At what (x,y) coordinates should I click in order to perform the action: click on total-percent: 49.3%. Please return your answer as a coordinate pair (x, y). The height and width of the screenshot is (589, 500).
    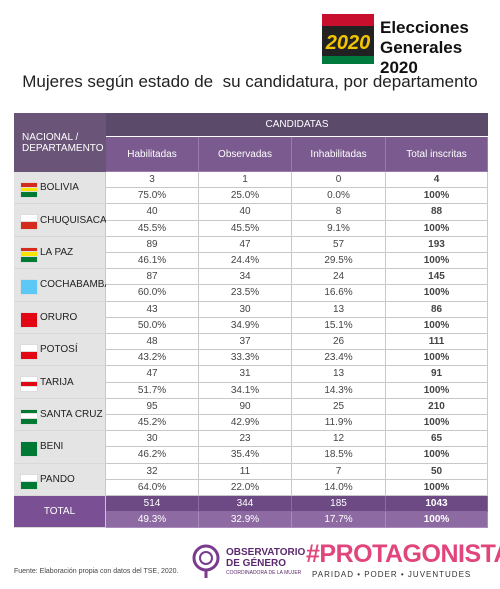
    Looking at the image, I should click on (152, 520).